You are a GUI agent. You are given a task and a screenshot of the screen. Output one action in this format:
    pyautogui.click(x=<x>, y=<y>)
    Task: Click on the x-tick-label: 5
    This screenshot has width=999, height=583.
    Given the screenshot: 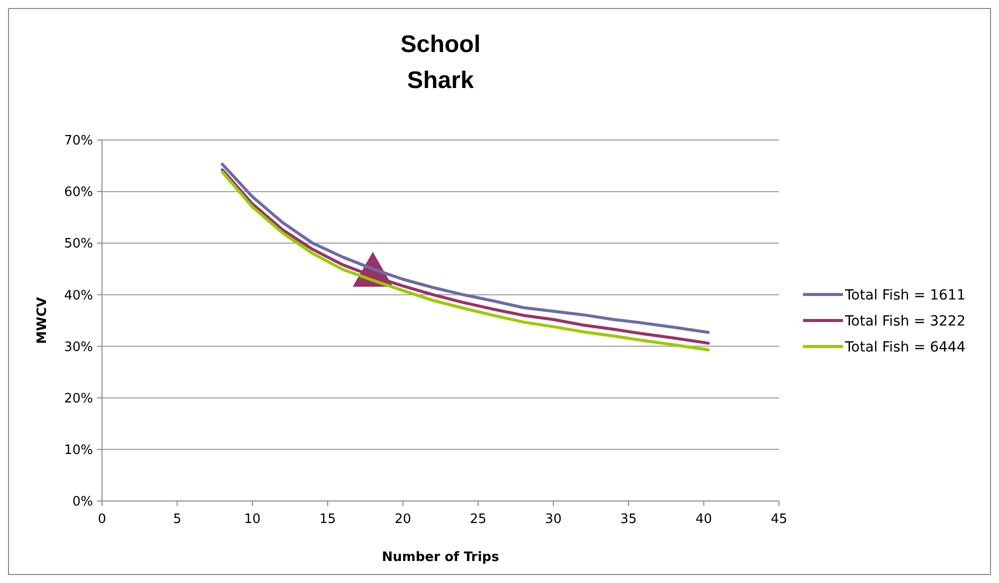 What is the action you would take?
    pyautogui.click(x=177, y=519)
    